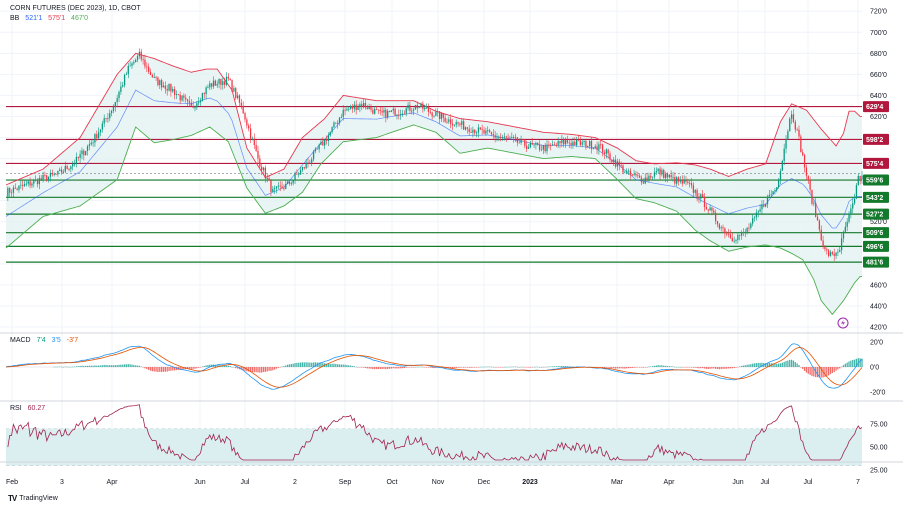  What do you see at coordinates (46, 340) in the screenshot?
I see `macd-legend: MACD 7'4 3'5 -3'7` at bounding box center [46, 340].